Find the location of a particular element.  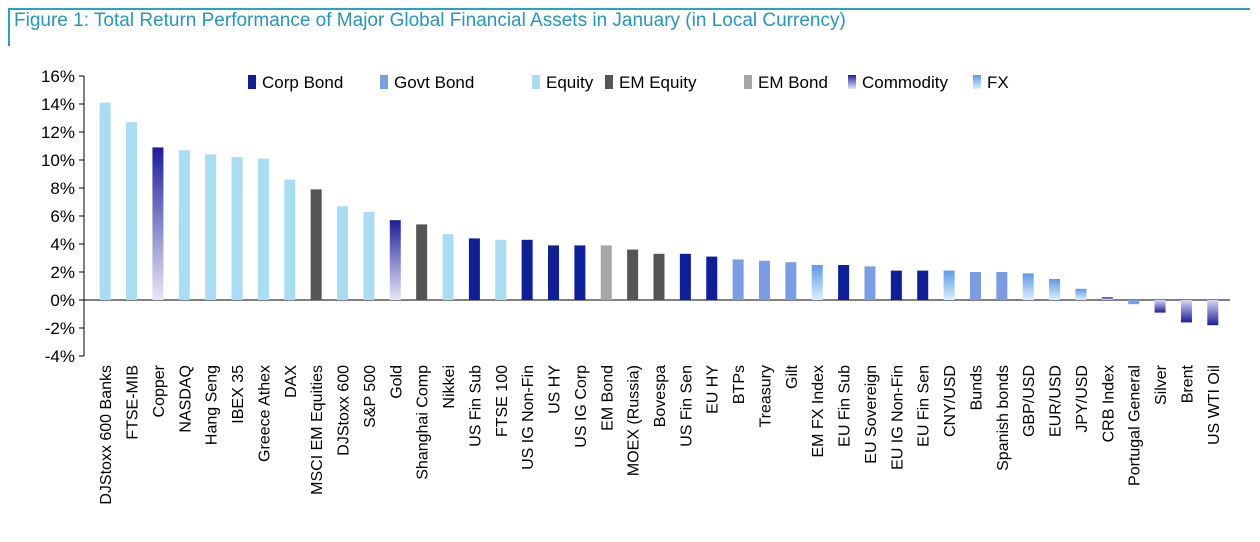

x-tick-label: US IG Non-Fin is located at coordinates (528, 417).